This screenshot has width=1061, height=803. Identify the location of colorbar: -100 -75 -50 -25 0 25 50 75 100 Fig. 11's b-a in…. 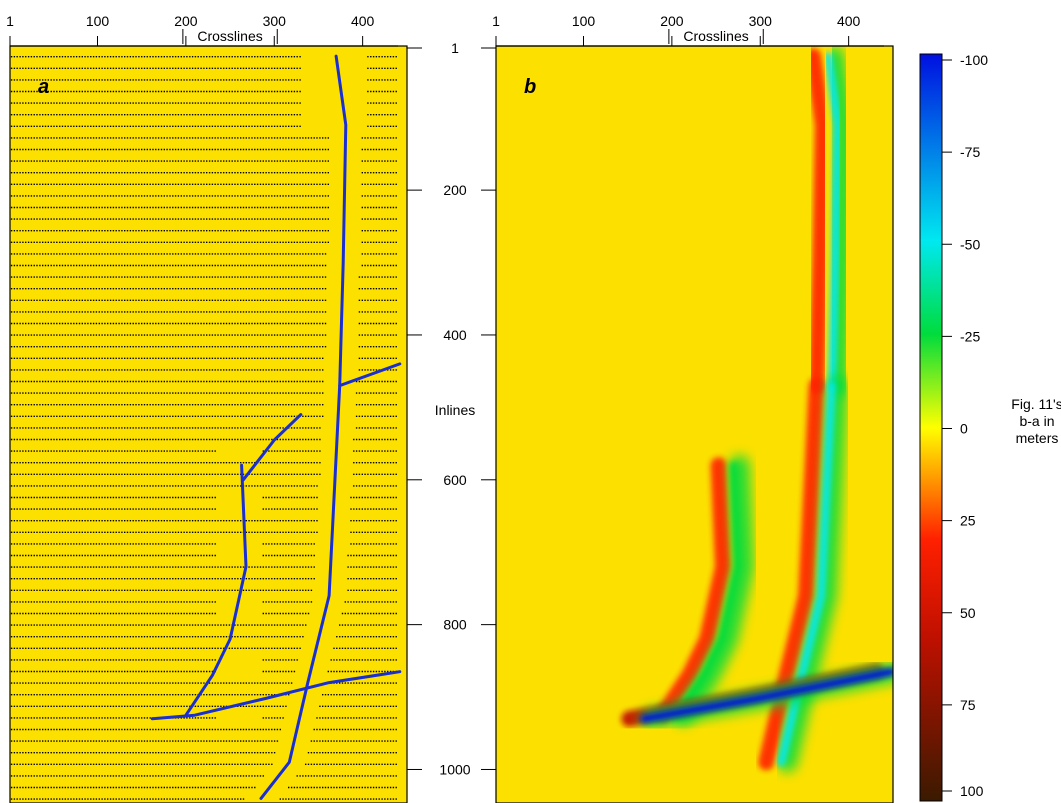
(990, 427).